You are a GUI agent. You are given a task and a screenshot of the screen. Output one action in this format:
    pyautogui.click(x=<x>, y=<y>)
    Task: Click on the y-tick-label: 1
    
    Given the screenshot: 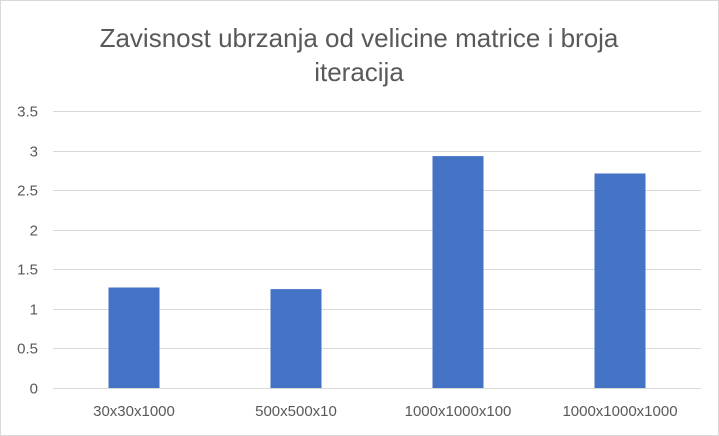 What is the action you would take?
    pyautogui.click(x=34, y=310)
    